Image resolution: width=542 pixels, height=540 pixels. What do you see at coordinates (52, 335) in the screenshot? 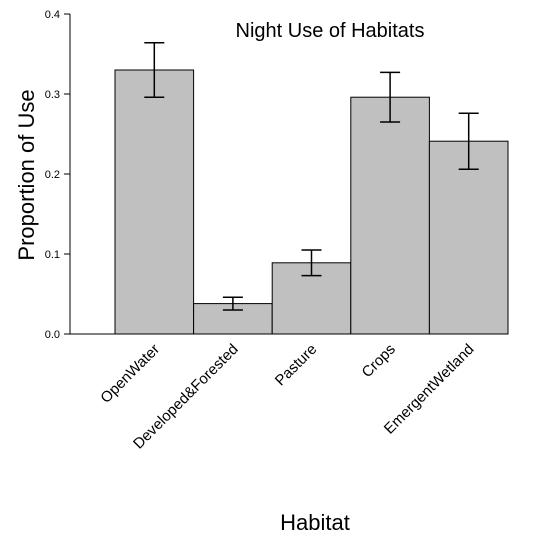
I see `y-tick-label: 0.0` at bounding box center [52, 335].